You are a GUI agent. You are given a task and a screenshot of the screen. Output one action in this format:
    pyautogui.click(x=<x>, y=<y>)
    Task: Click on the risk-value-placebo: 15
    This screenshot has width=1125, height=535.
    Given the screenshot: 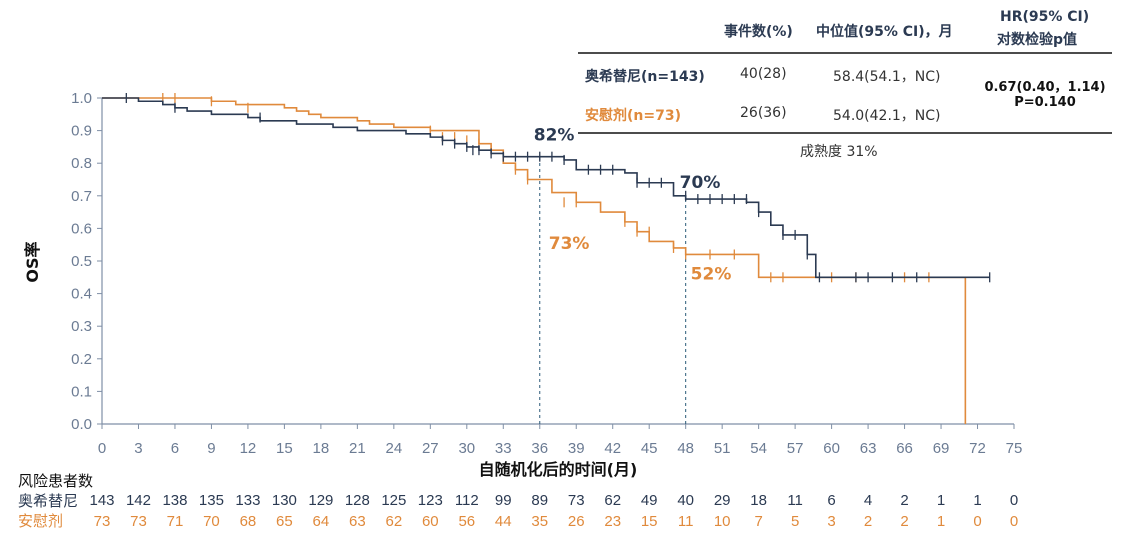 What is the action you would take?
    pyautogui.click(x=649, y=521)
    